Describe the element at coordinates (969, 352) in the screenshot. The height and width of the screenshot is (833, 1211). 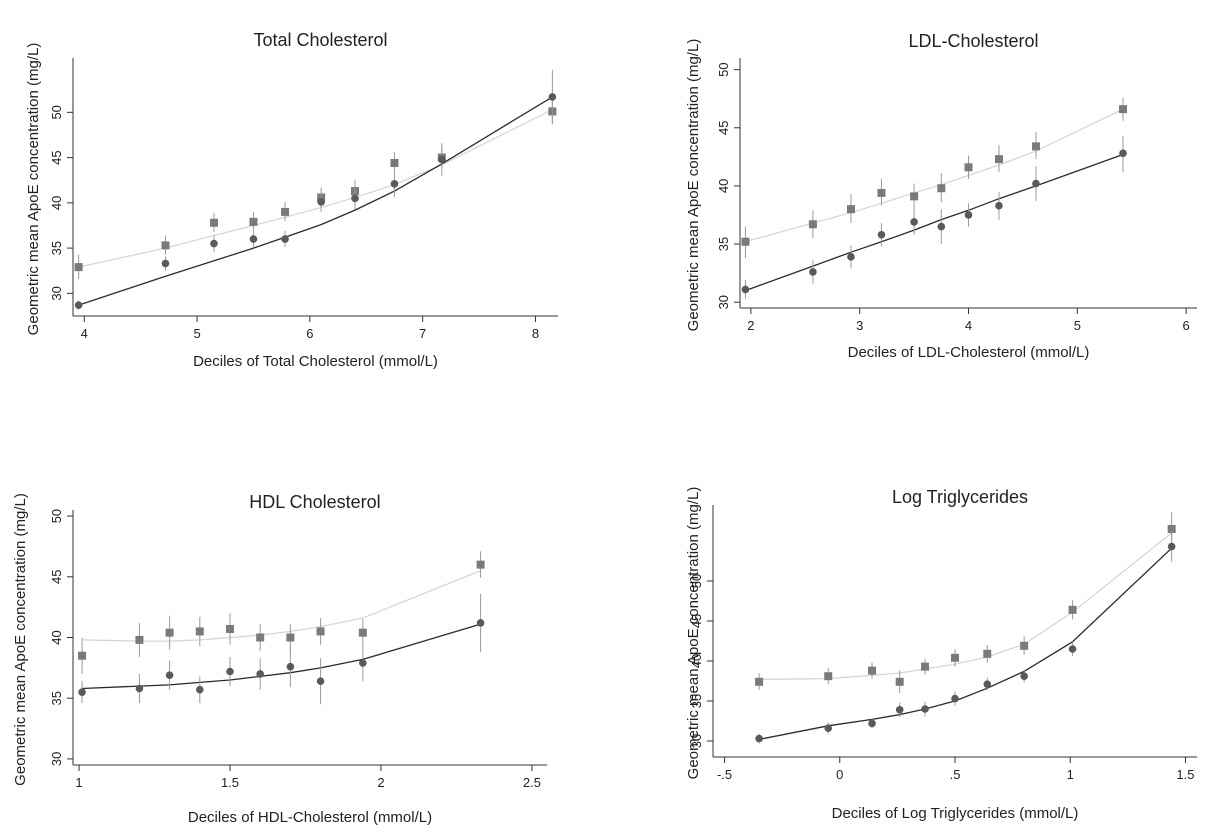
I see `x-axis-label: Deciles of LDL-Cholesterol (mmol/L)` at that location.